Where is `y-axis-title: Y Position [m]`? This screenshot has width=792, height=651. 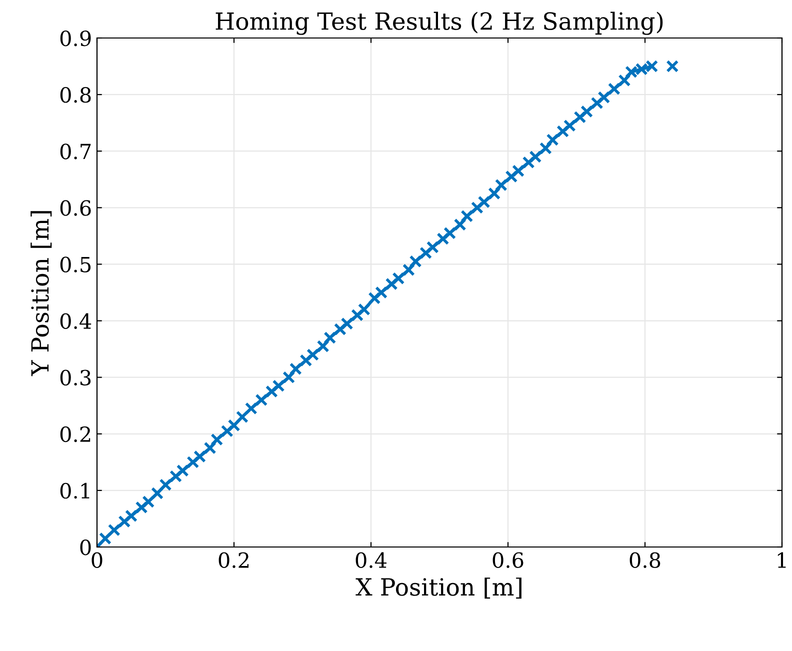 y-axis-title: Y Position [m] is located at coordinates (41, 293).